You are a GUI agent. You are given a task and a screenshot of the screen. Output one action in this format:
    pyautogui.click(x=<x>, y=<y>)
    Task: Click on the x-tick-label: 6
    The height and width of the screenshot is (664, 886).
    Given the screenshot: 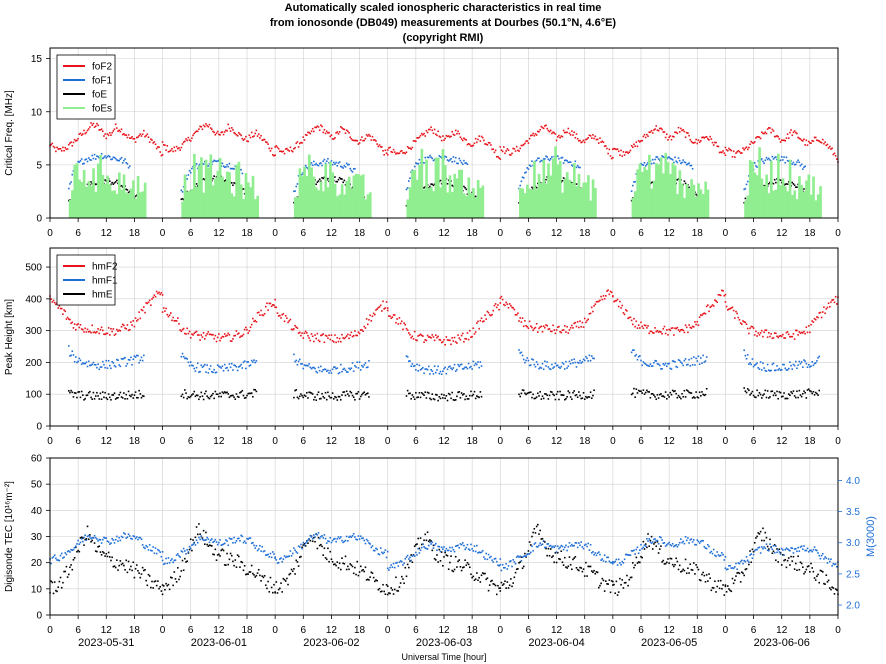 What is the action you would take?
    pyautogui.click(x=304, y=441)
    